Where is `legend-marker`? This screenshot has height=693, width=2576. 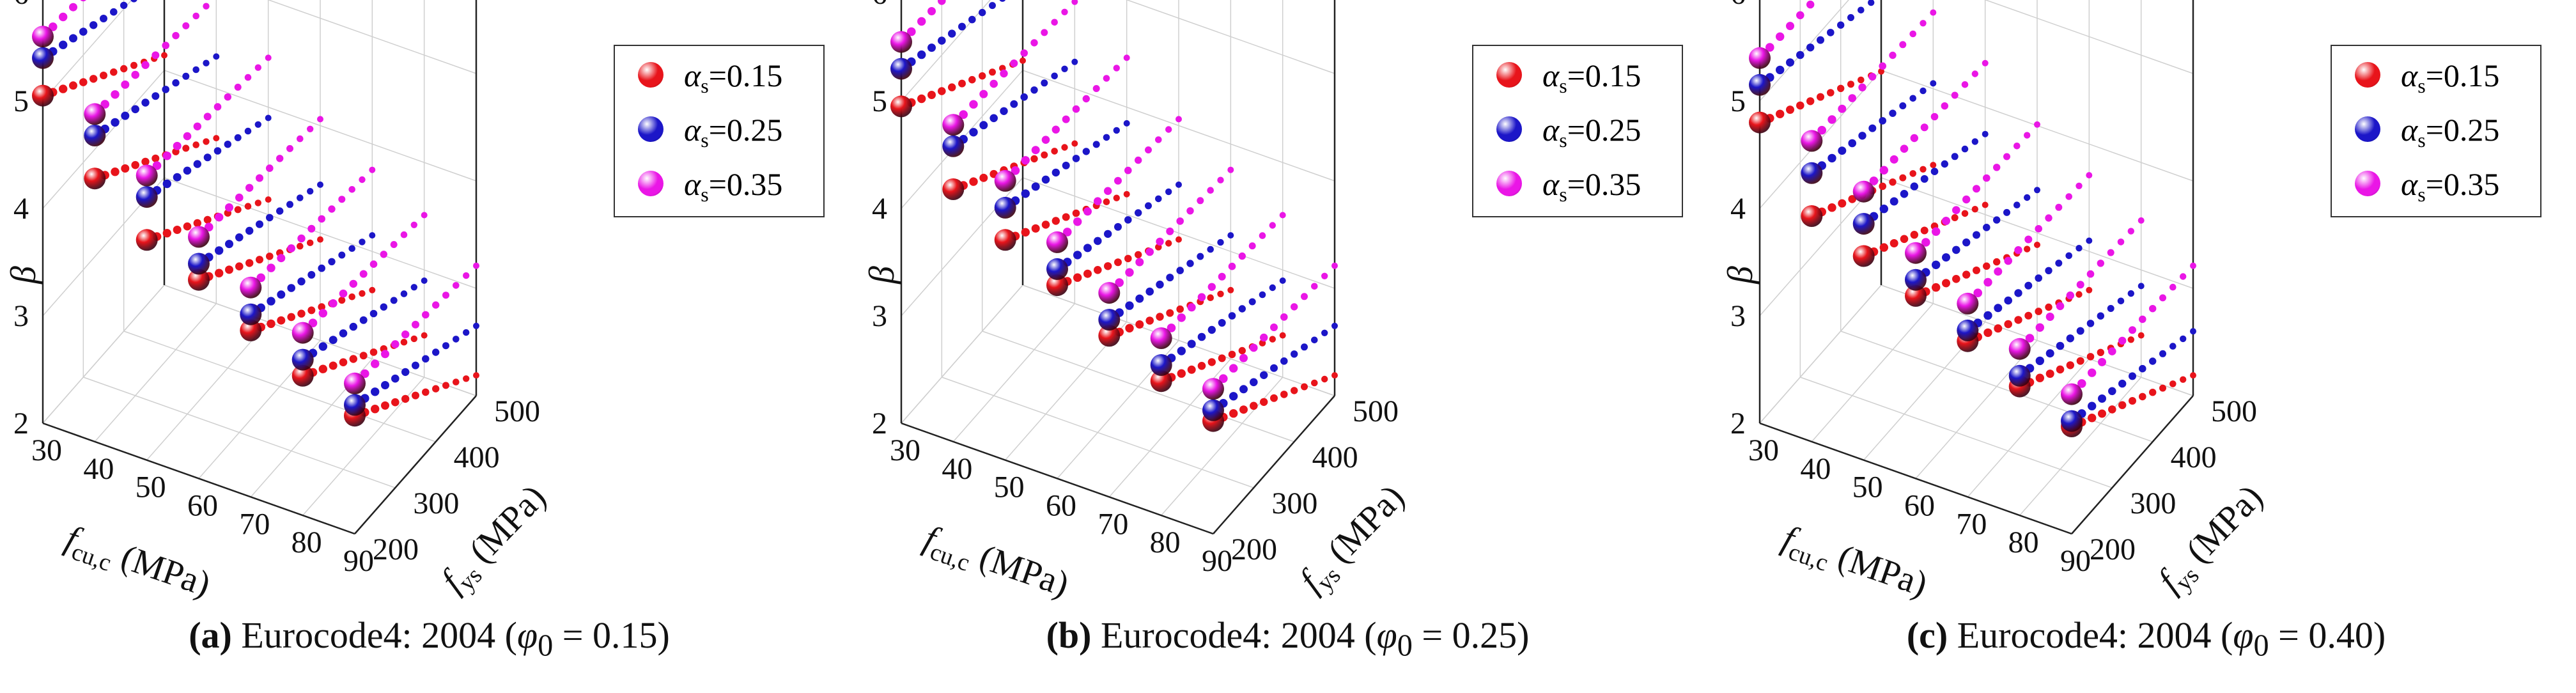 legend-marker is located at coordinates (2367, 75).